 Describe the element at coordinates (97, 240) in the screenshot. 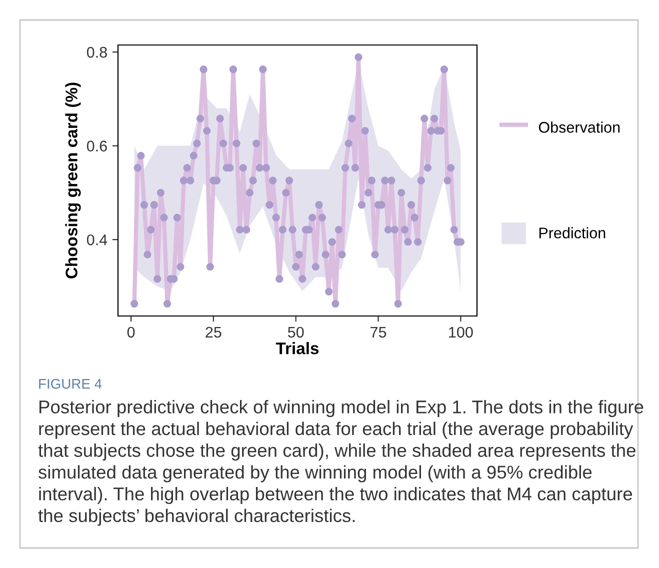

I see `y-tick-label: 0.4` at that location.